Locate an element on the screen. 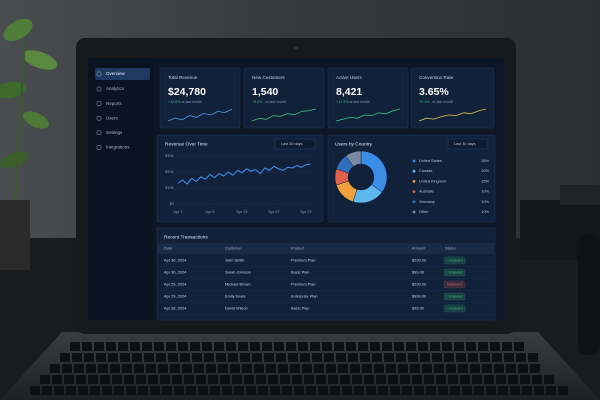  legend-value: 10% is located at coordinates (485, 202).